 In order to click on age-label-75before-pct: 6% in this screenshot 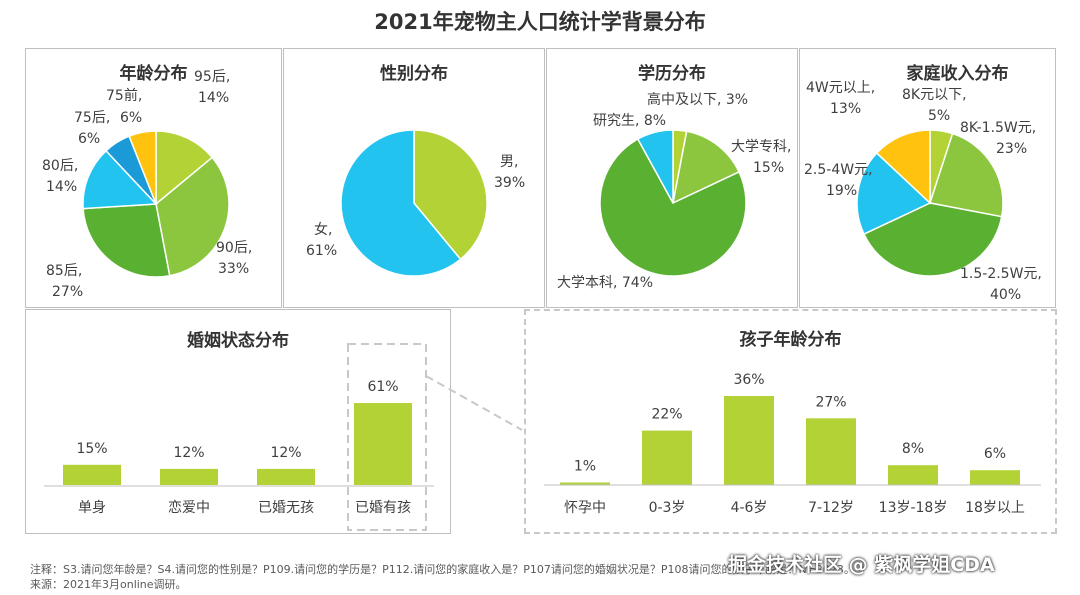, I will do `click(89, 139)`.